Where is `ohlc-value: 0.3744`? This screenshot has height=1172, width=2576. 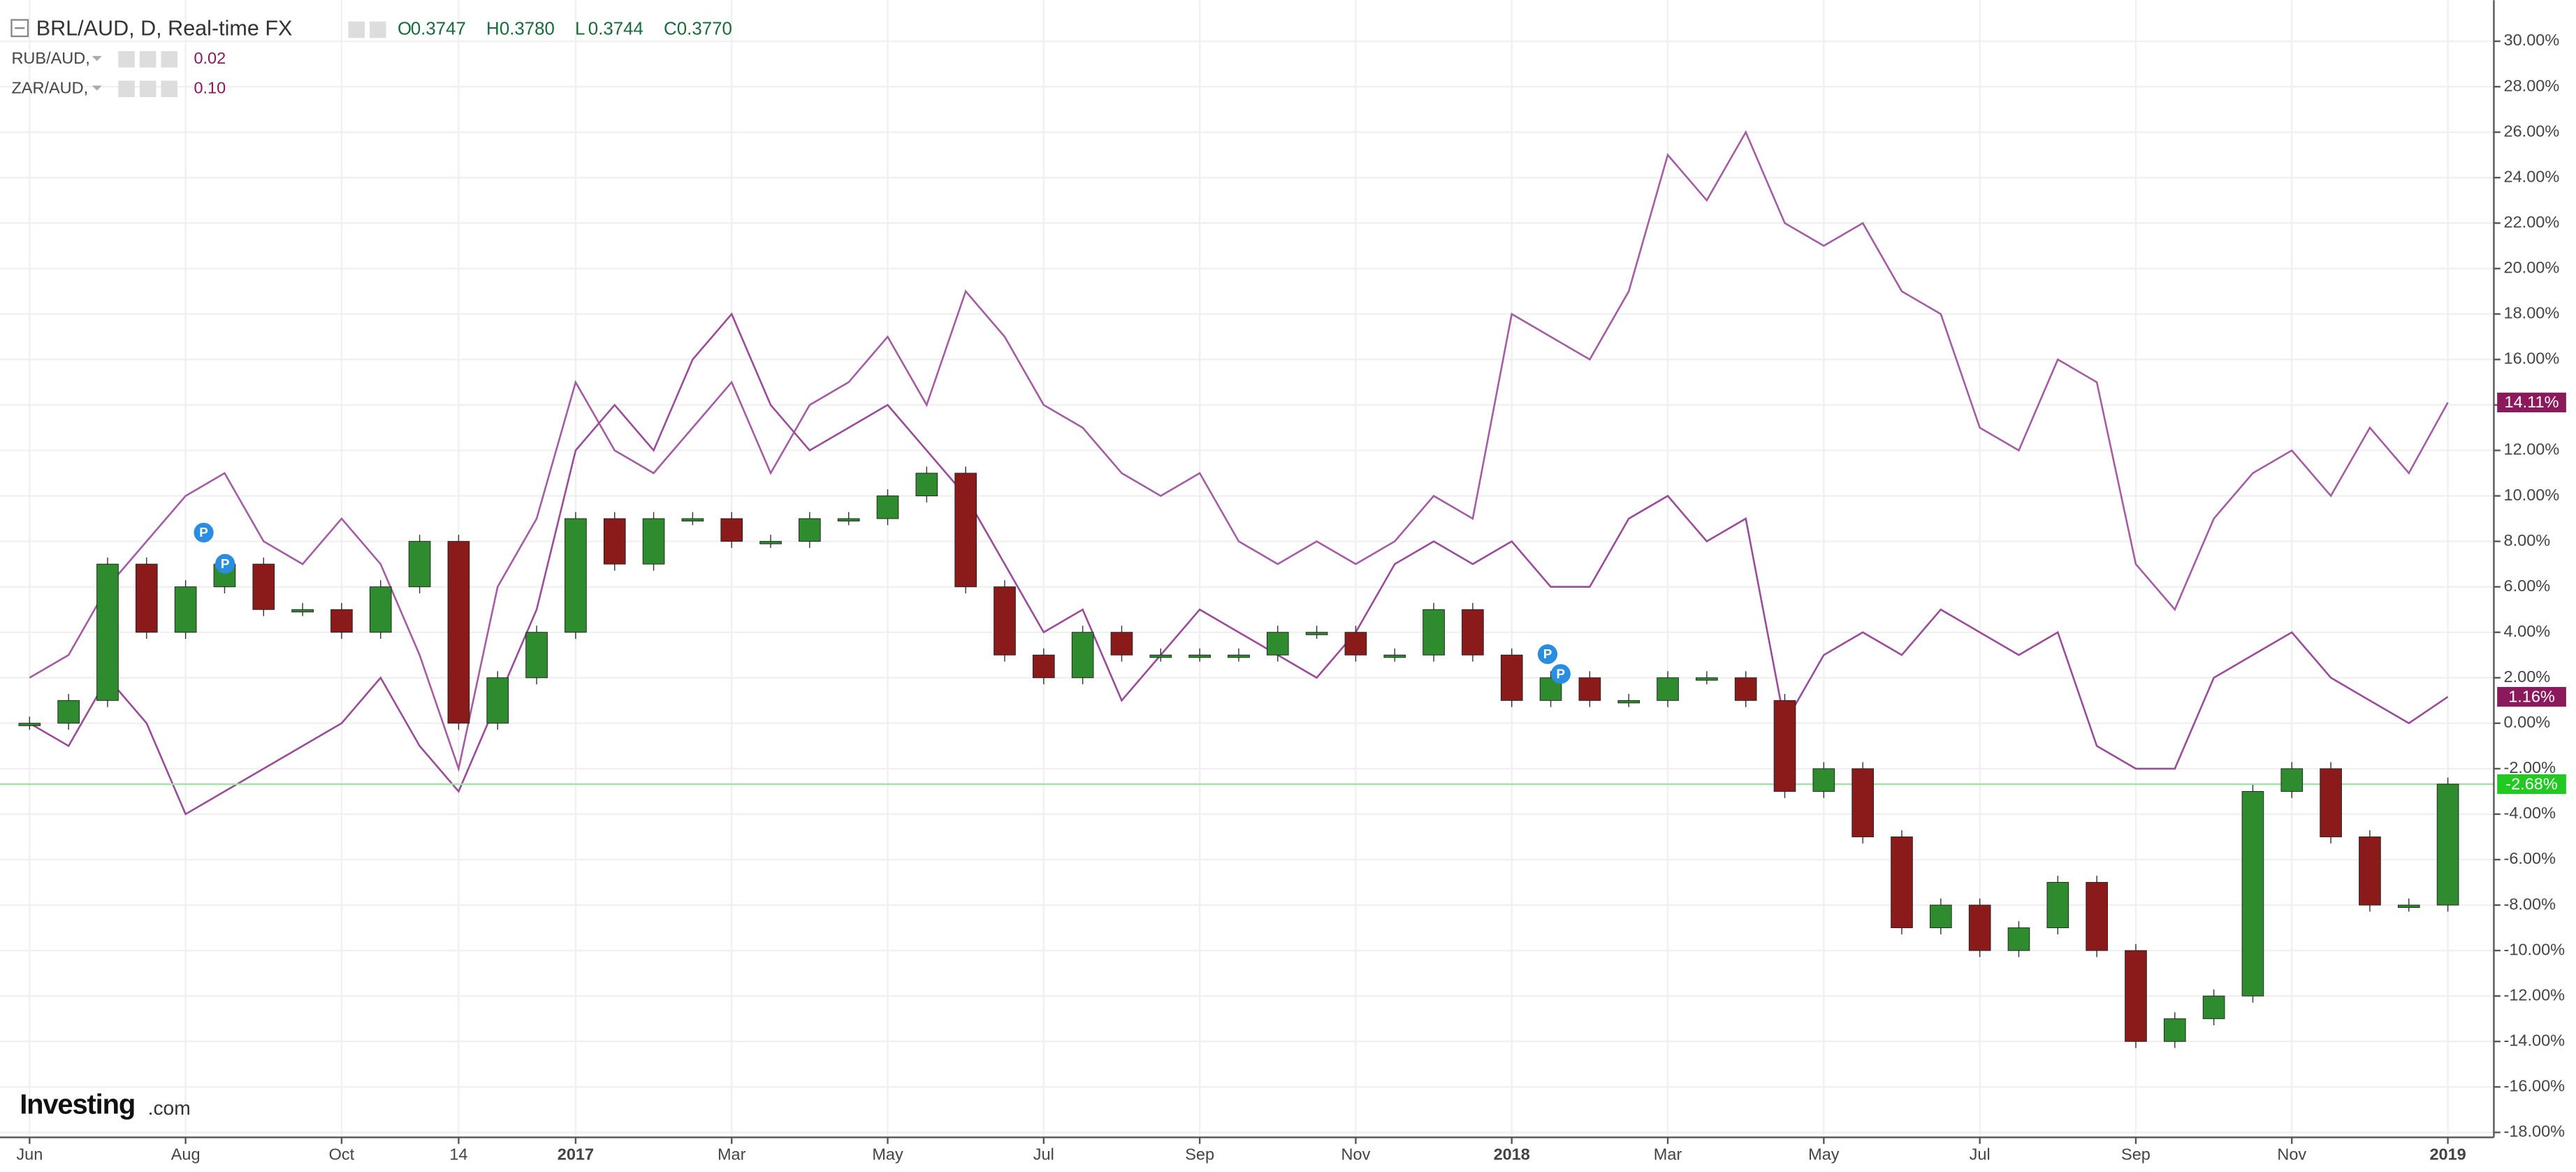 ohlc-value: 0.3744 is located at coordinates (615, 28).